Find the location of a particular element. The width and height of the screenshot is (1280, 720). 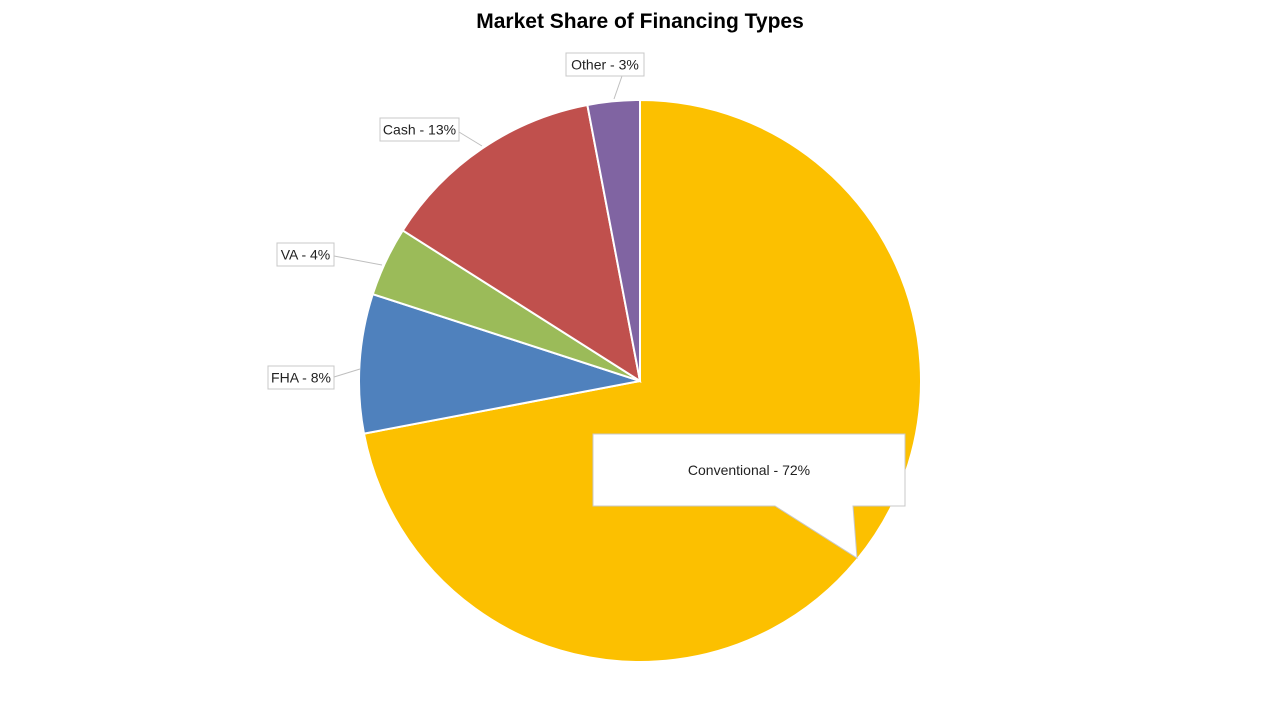

chart-title: Market Share of Financing Types is located at coordinates (640, 21).